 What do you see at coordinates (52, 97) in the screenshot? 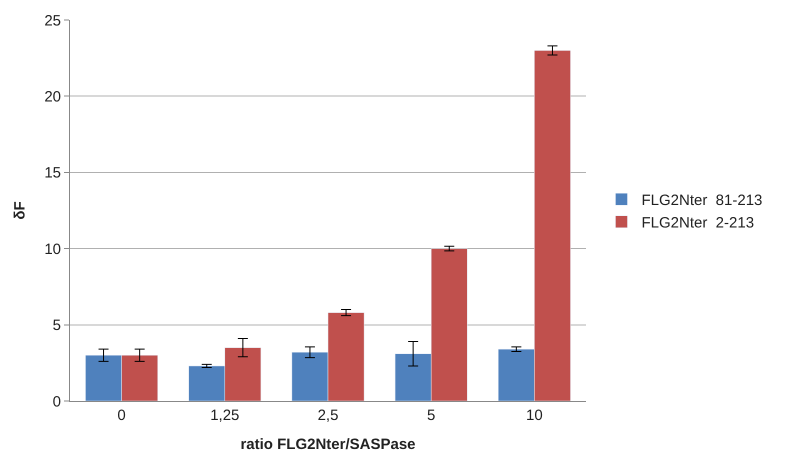
I see `y-tick-label: 20` at bounding box center [52, 97].